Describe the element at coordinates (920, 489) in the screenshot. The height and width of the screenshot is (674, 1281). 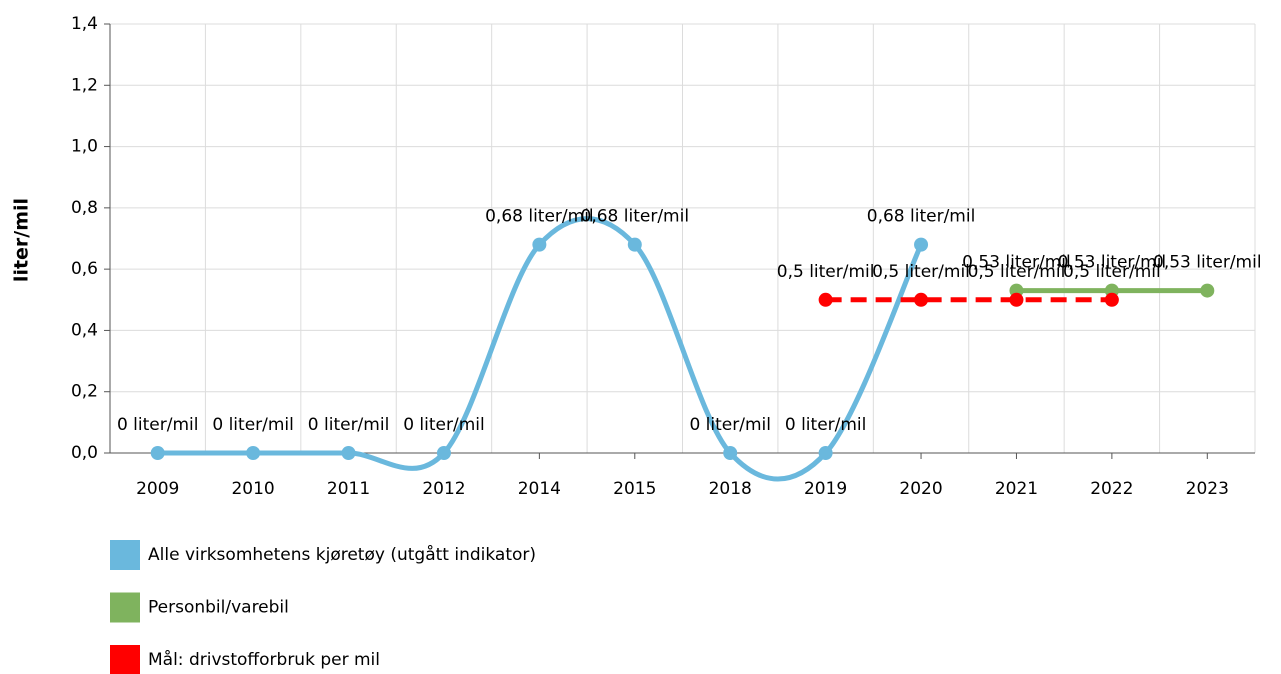
I see `x-tick-label: 2020` at that location.